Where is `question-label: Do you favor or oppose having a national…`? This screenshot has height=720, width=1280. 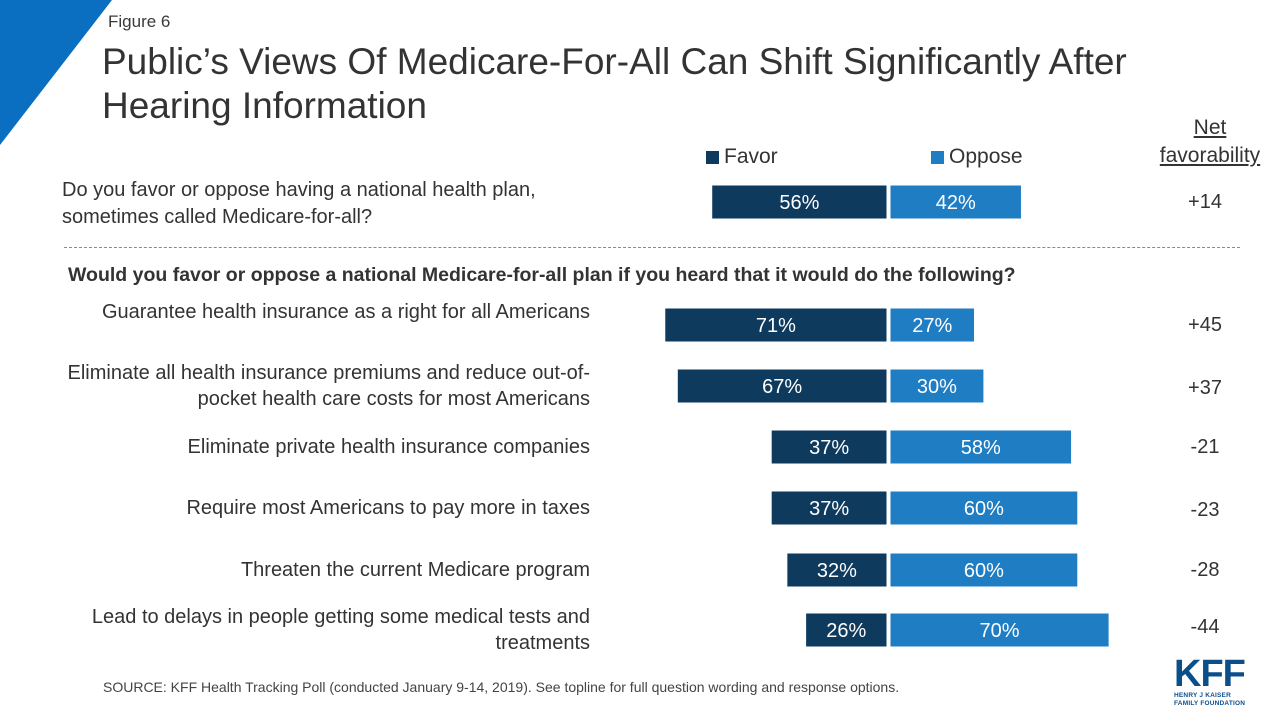
question-label: Do you favor or oppose having a national… is located at coordinates (299, 203).